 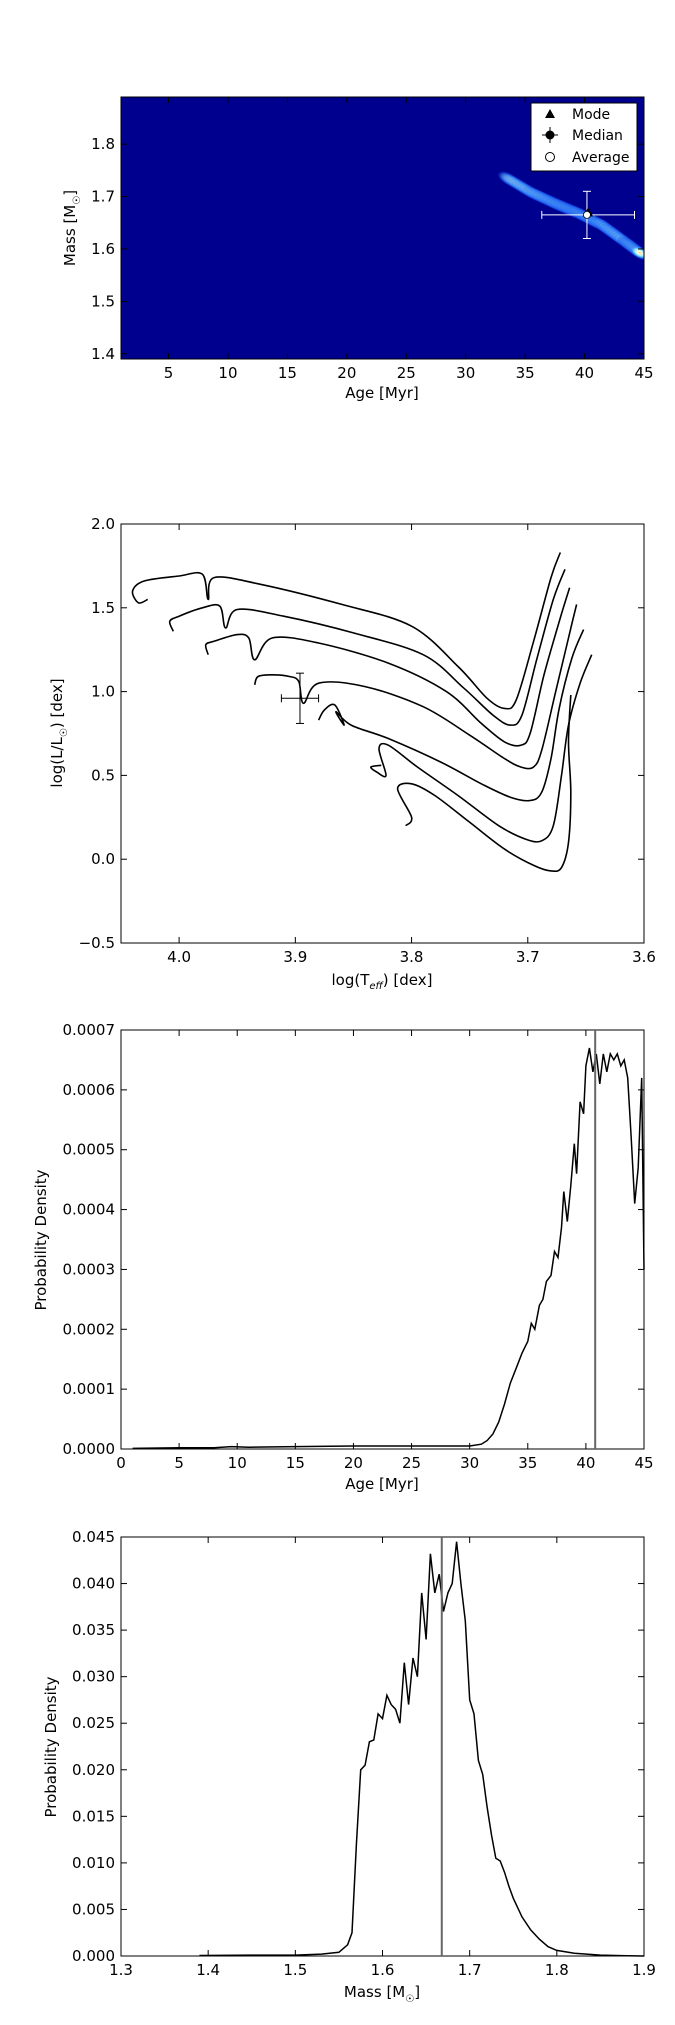 I want to click on x-tick-label: 1.4, so click(x=208, y=1970).